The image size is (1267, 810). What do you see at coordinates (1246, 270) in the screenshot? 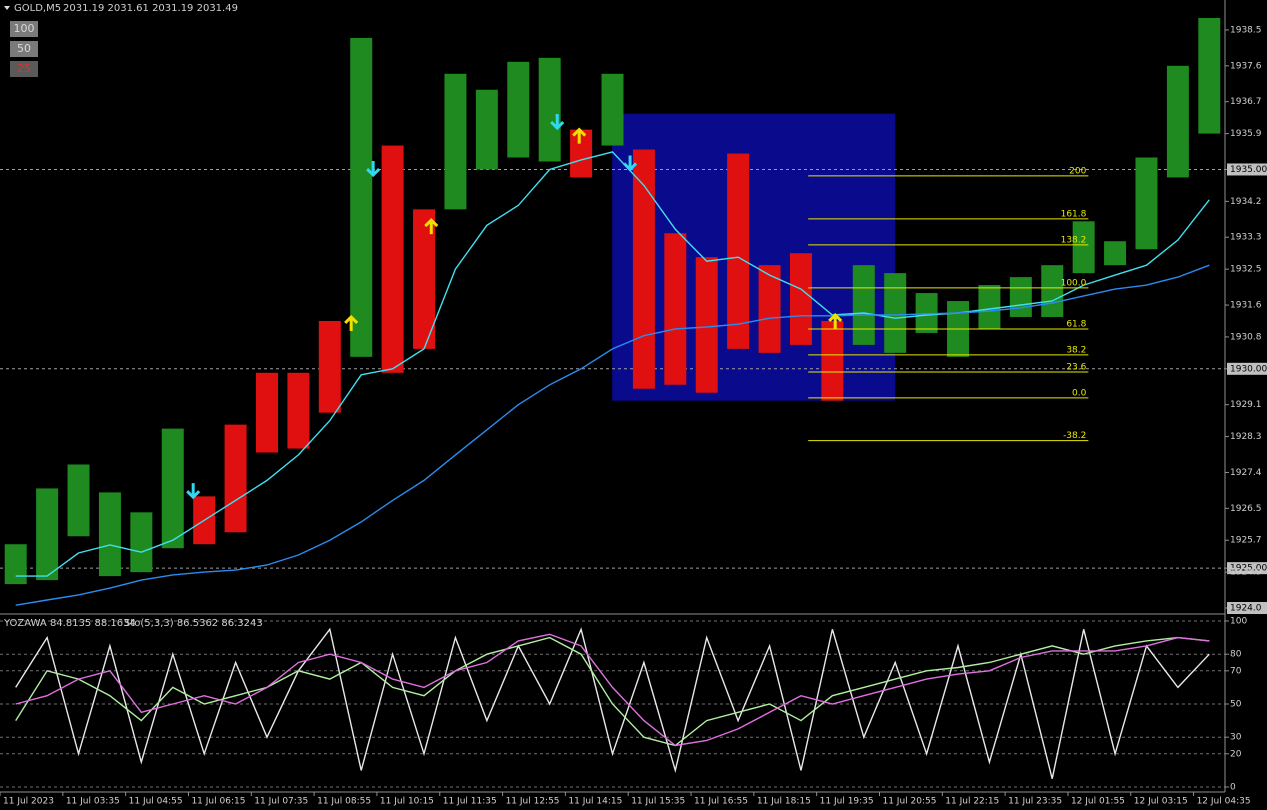
I see `y-tick-label: 1932.5` at bounding box center [1246, 270].